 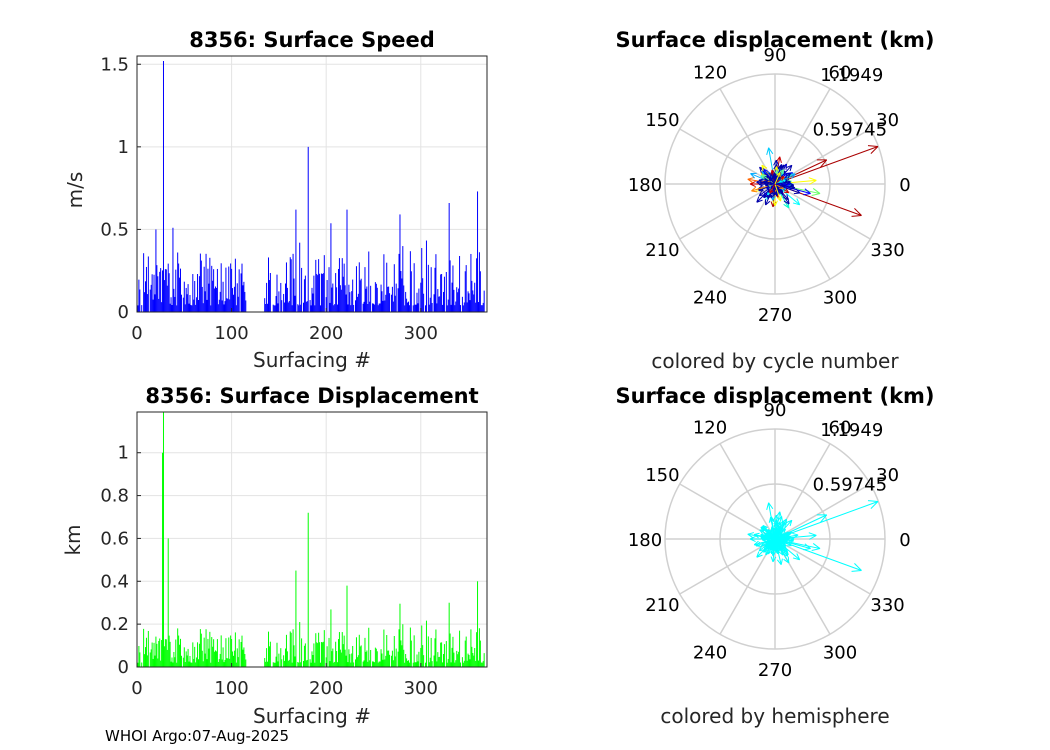 I want to click on y-tick-label: 0.5, so click(x=114, y=229).